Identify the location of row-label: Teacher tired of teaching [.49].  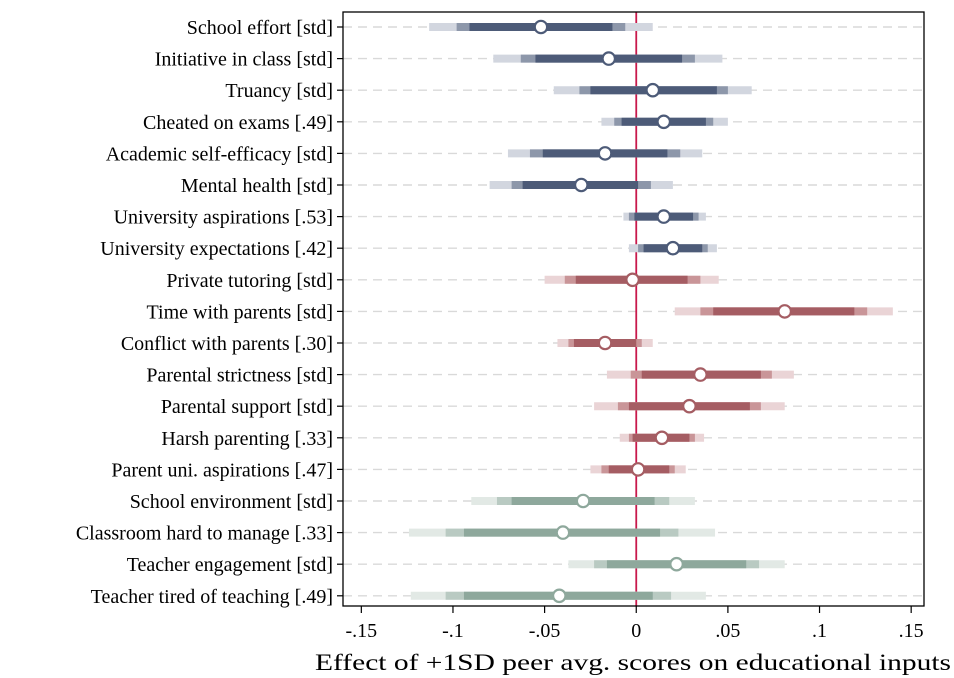
(212, 597).